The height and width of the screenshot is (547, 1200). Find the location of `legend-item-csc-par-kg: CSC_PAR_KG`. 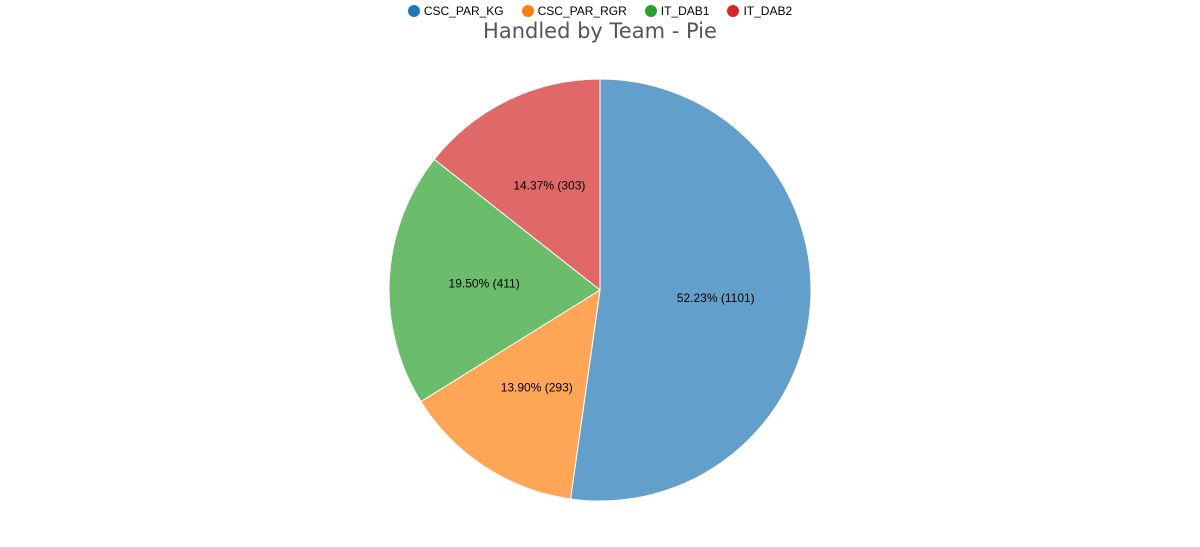

legend-item-csc-par-kg: CSC_PAR_KG is located at coordinates (455, 11).